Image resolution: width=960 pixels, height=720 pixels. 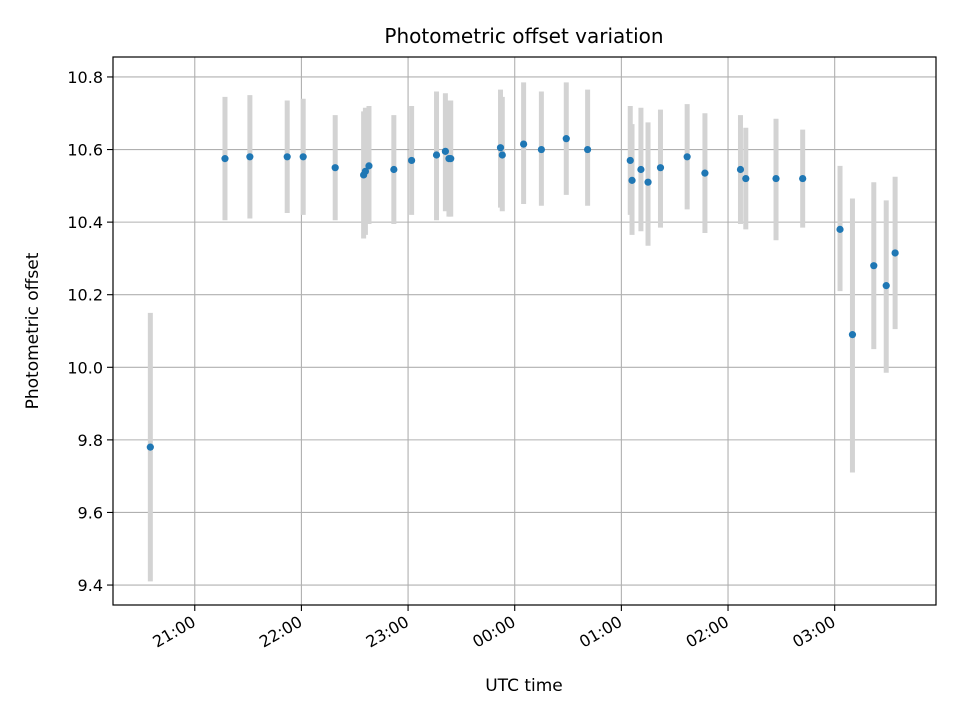 I want to click on x-tick-label: 22:00, so click(x=280, y=632).